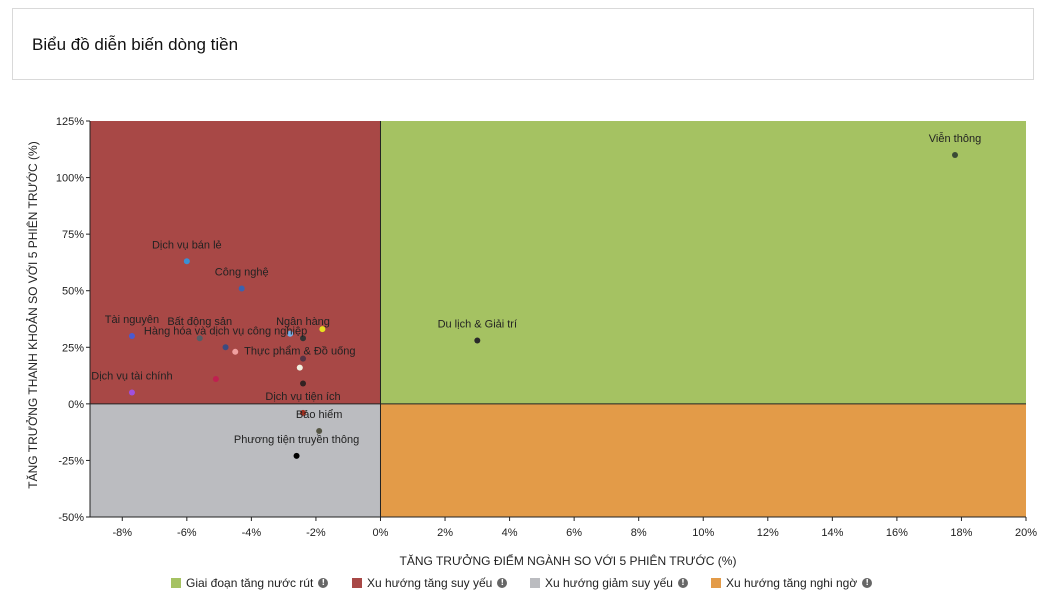  Describe the element at coordinates (252, 533) in the screenshot. I see `x-tick-label: -4%` at that location.